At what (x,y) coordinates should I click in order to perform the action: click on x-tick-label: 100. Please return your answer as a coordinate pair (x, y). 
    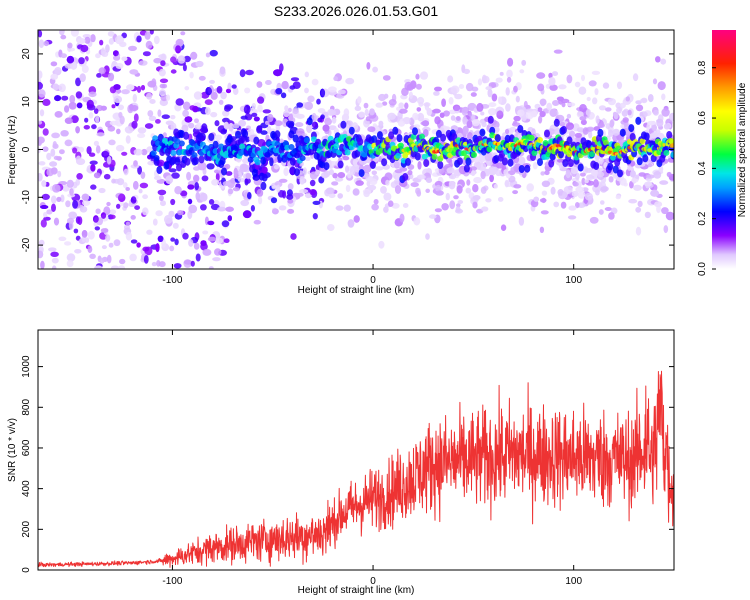
    Looking at the image, I should click on (573, 581).